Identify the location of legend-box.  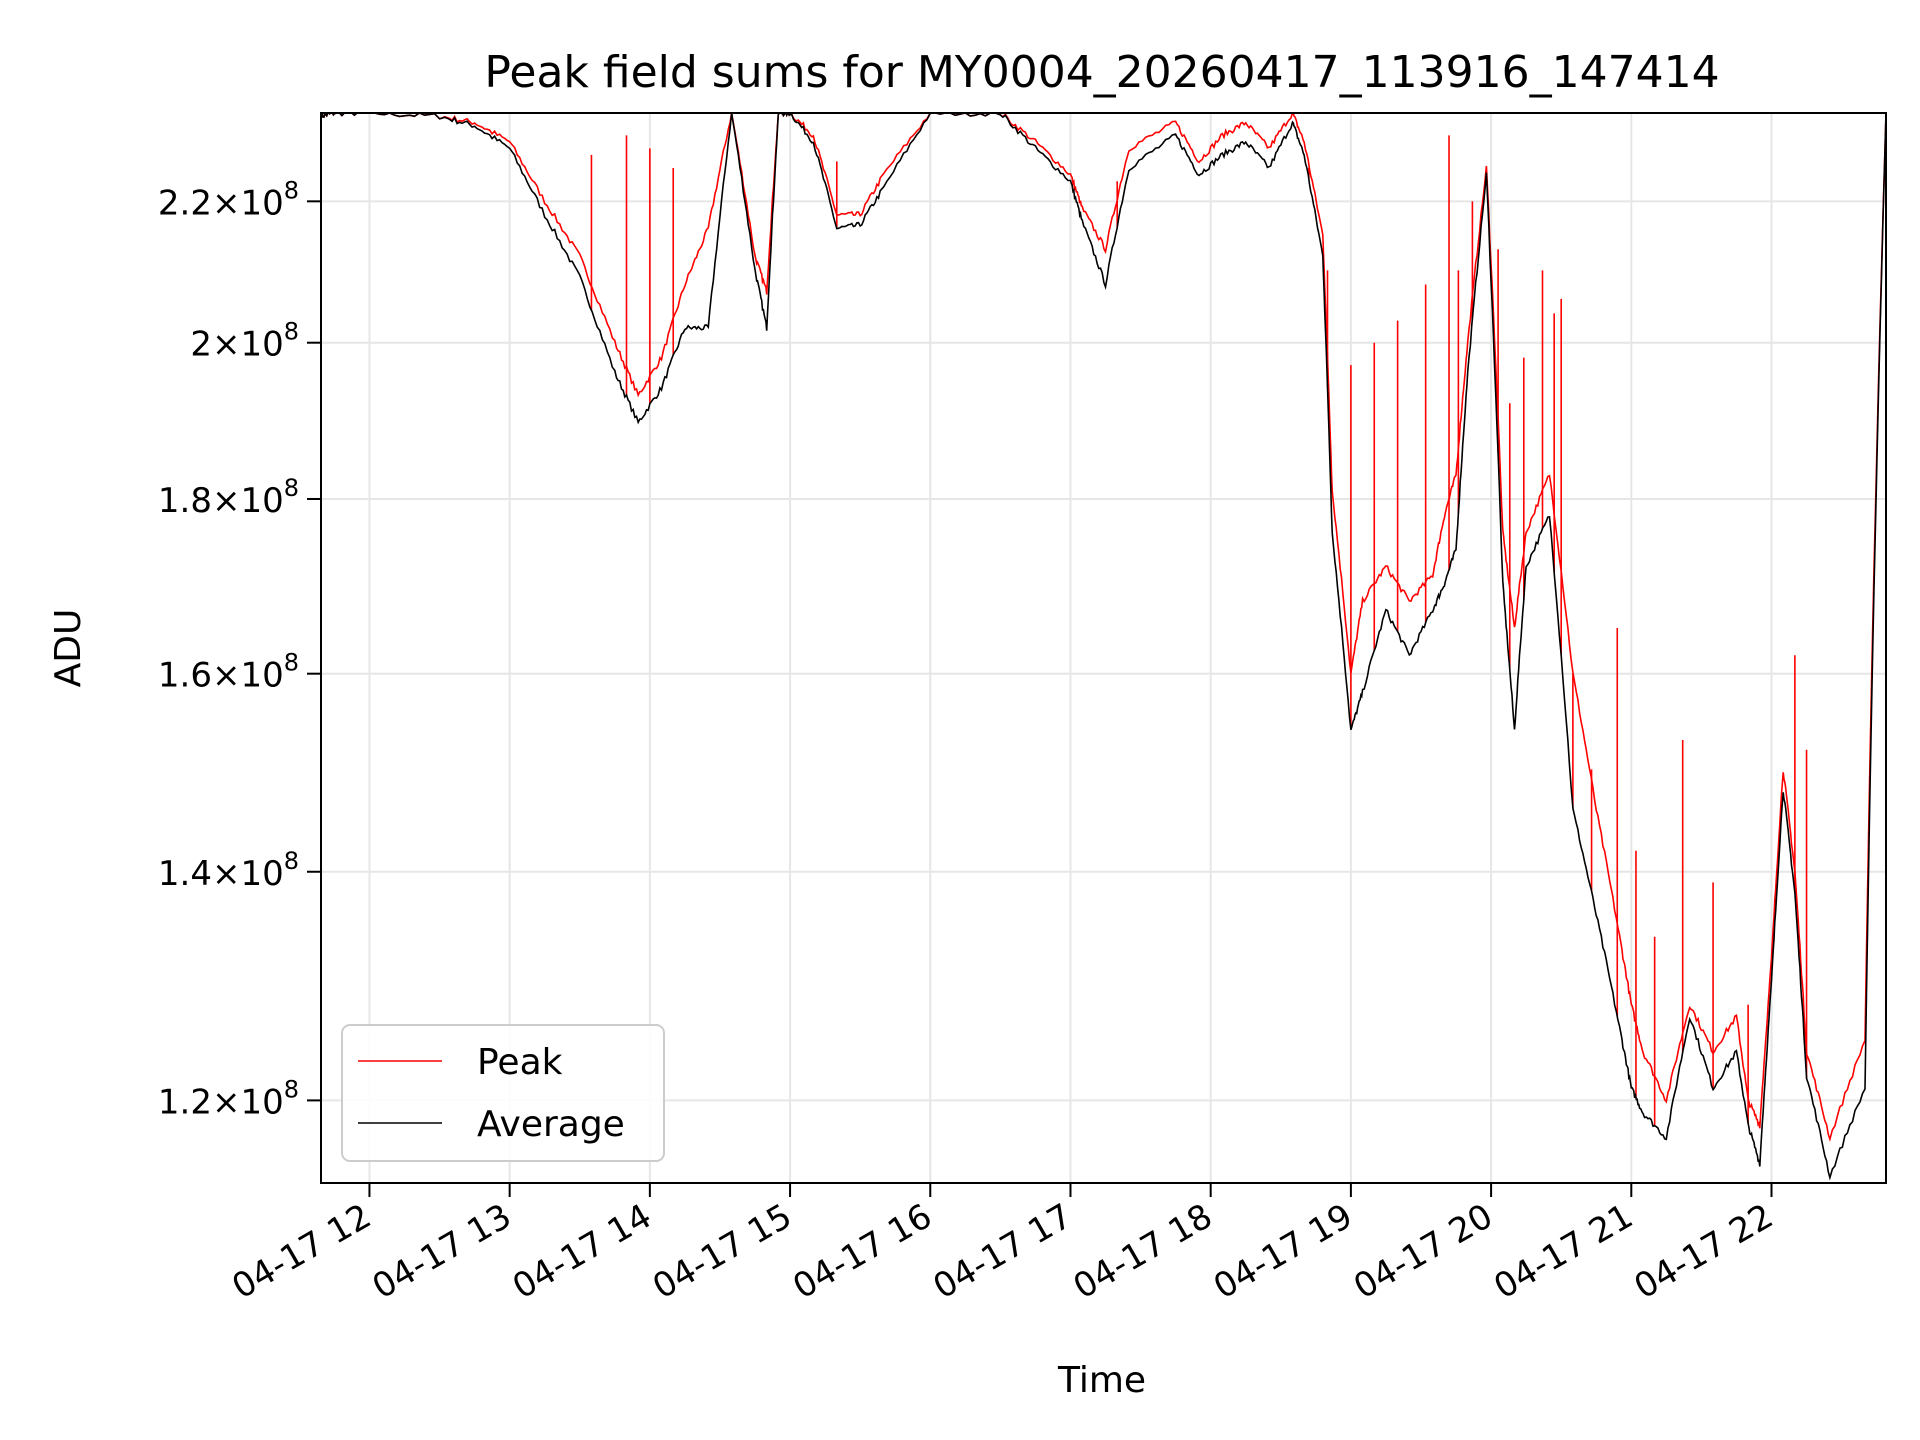
(503, 1093).